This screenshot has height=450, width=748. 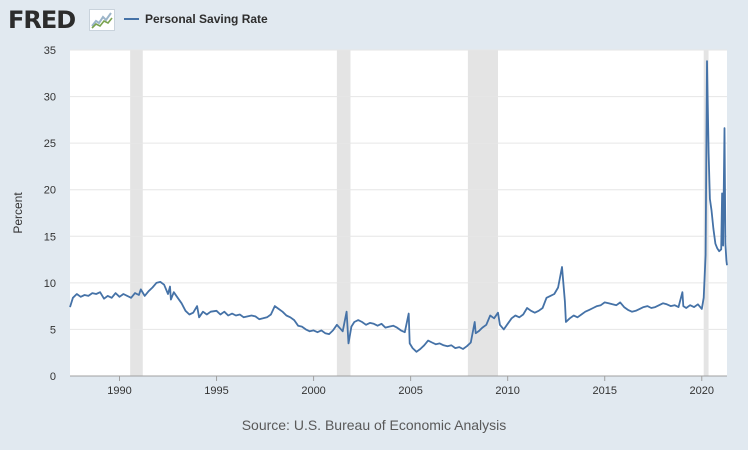 I want to click on y-tick-label-30: 30, so click(x=50, y=98).